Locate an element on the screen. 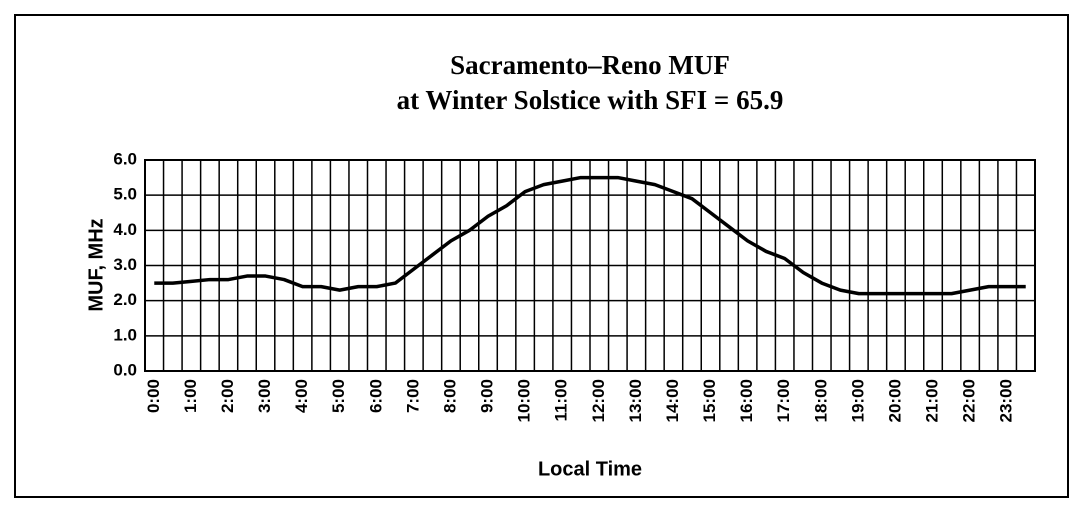  x-tick-label: 20:00 is located at coordinates (894, 400).